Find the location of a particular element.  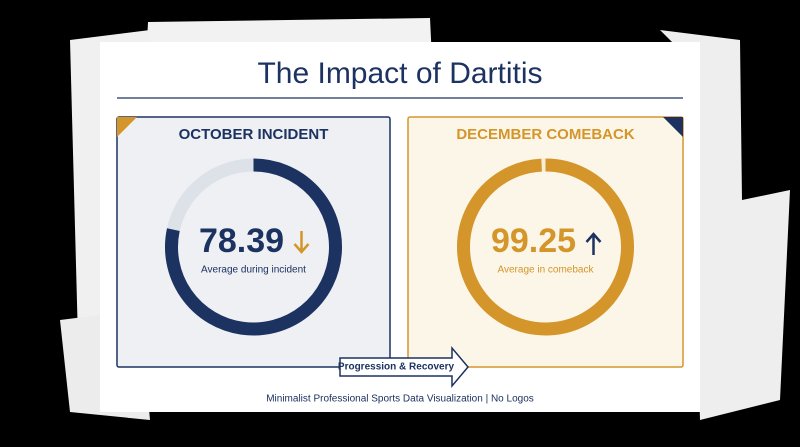

banner-label: Progression & Recovery is located at coordinates (396, 367).